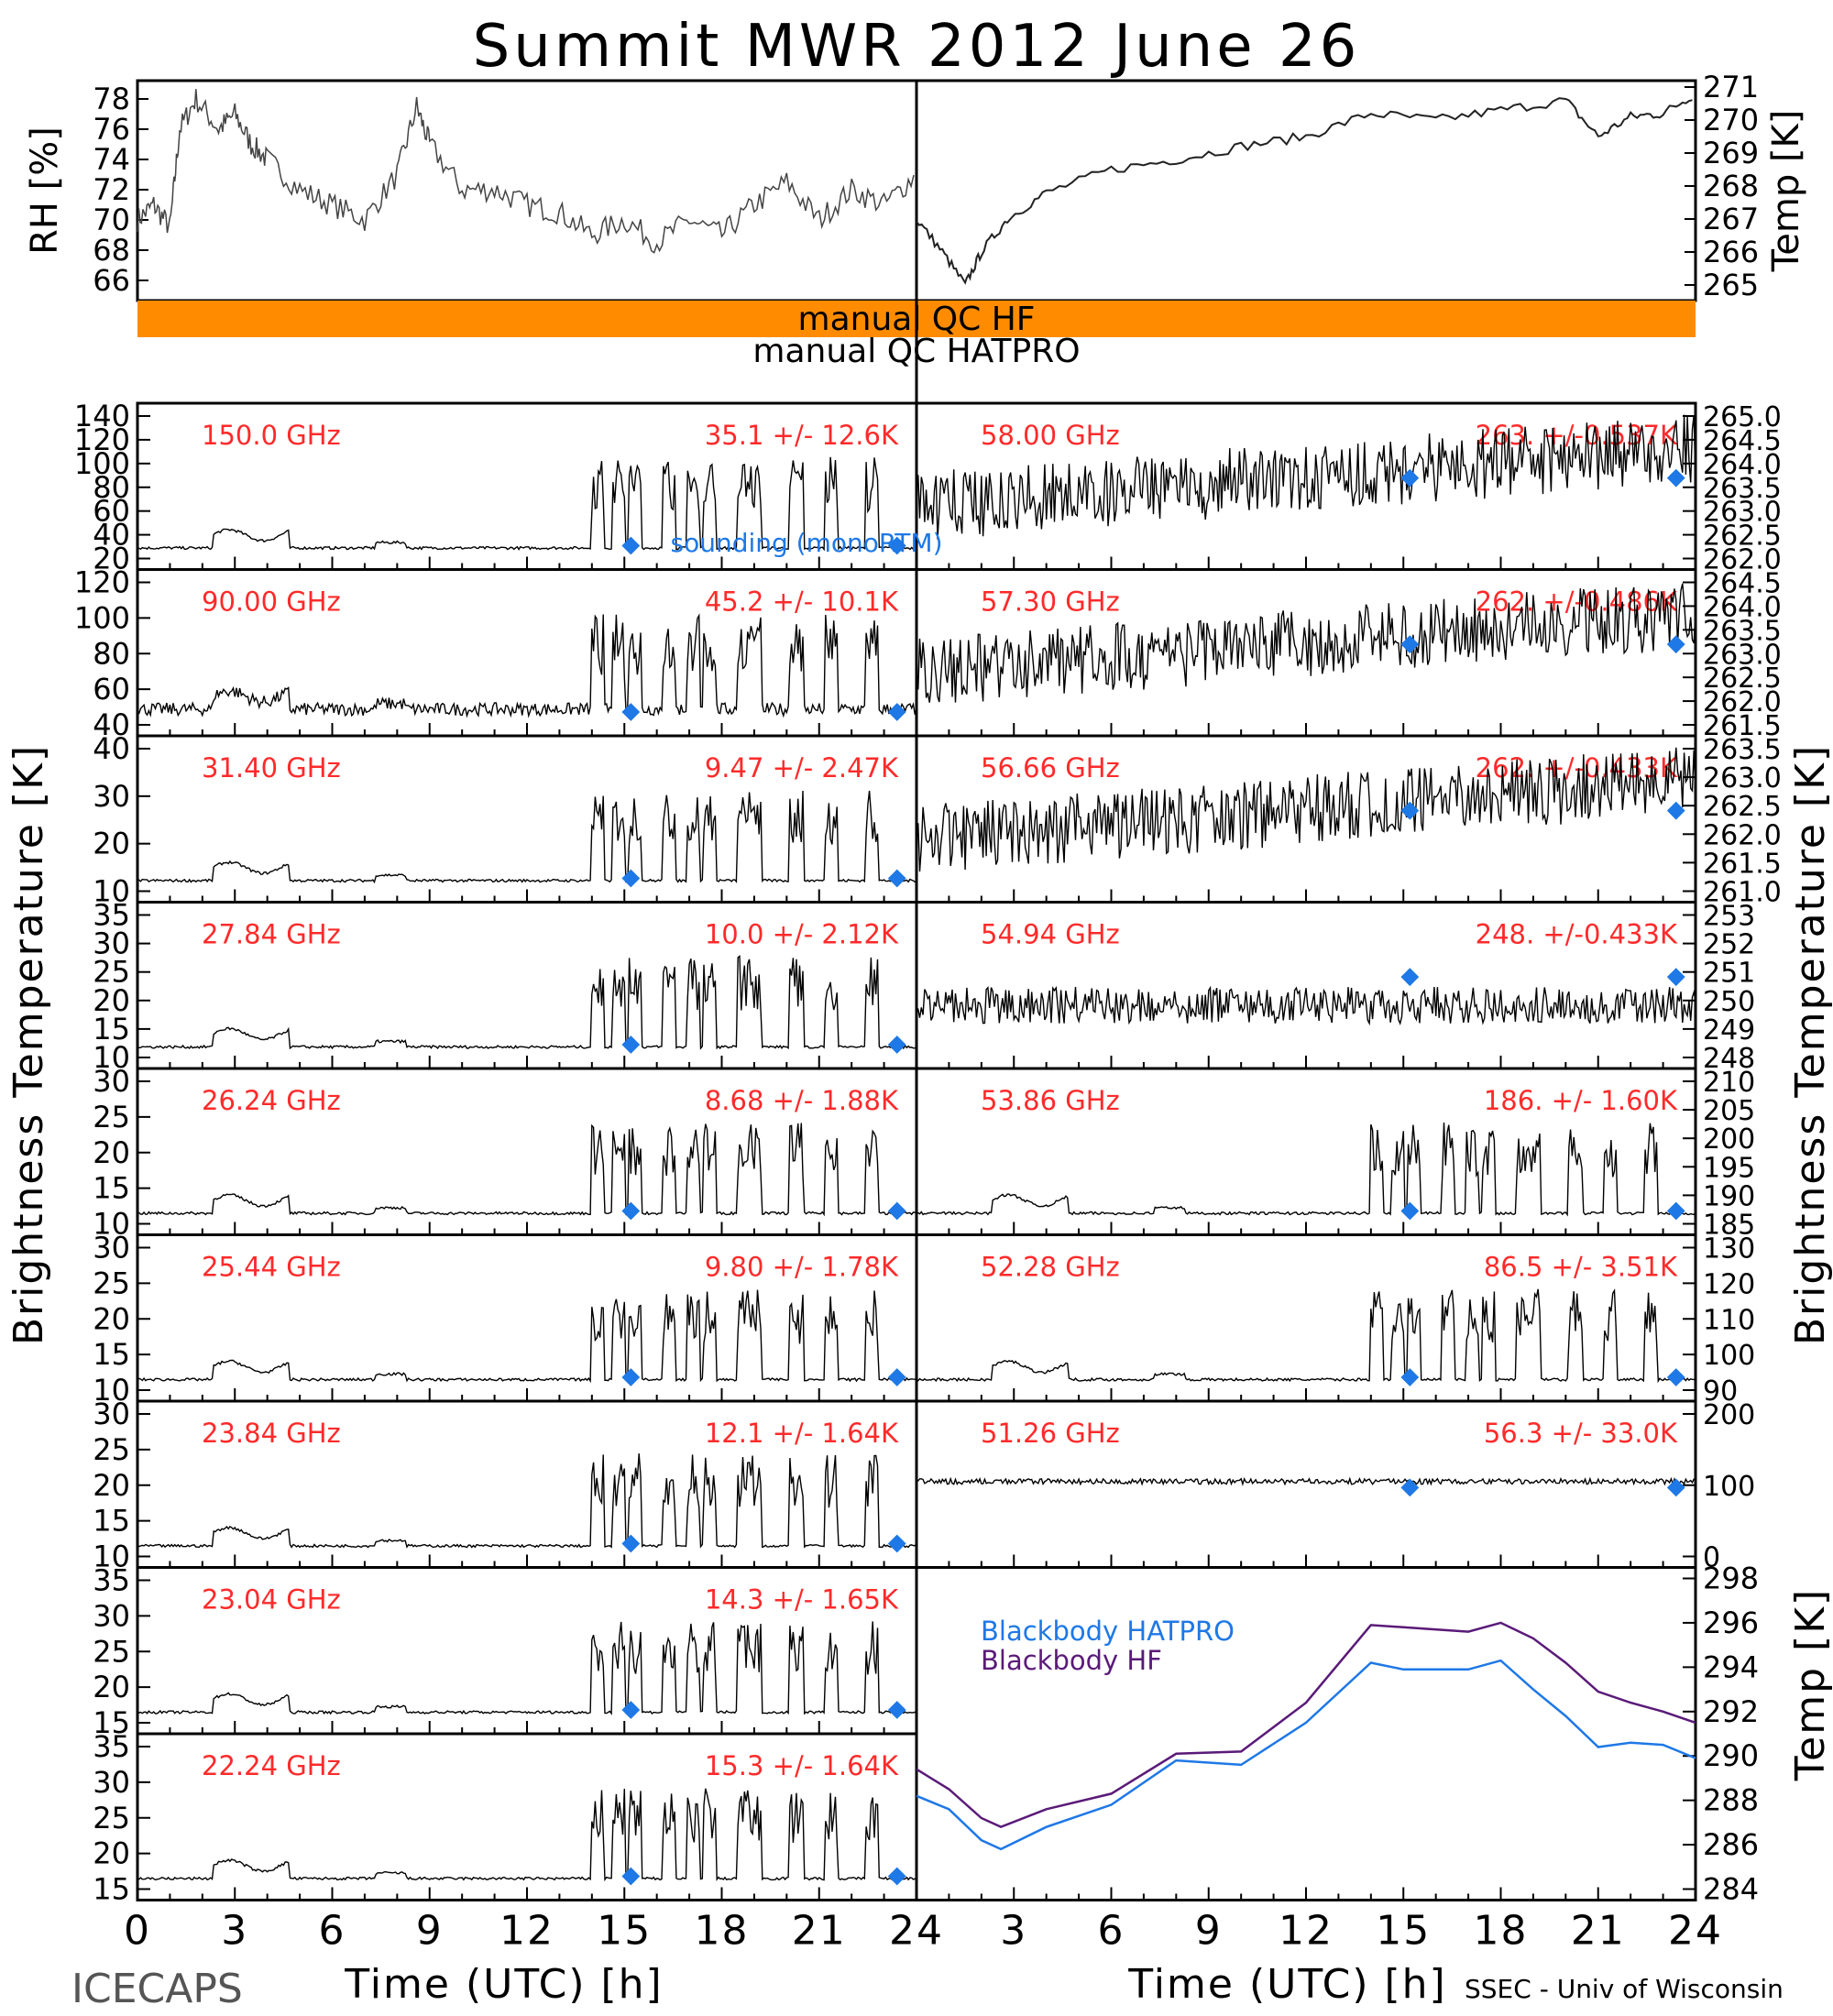  Describe the element at coordinates (271, 1267) in the screenshot. I see `left-freq-label: 25.44 GHz` at that location.